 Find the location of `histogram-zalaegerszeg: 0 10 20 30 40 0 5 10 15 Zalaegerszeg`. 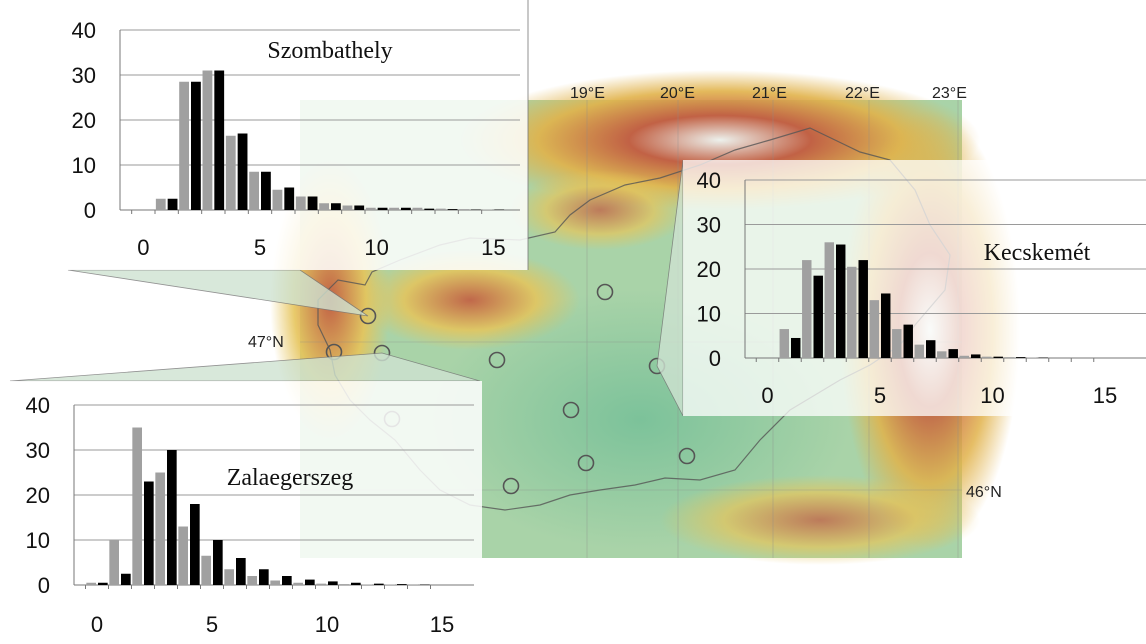

histogram-zalaegerszeg: 0 10 20 30 40 0 5 10 15 Zalaegerszeg is located at coordinates (250, 515).